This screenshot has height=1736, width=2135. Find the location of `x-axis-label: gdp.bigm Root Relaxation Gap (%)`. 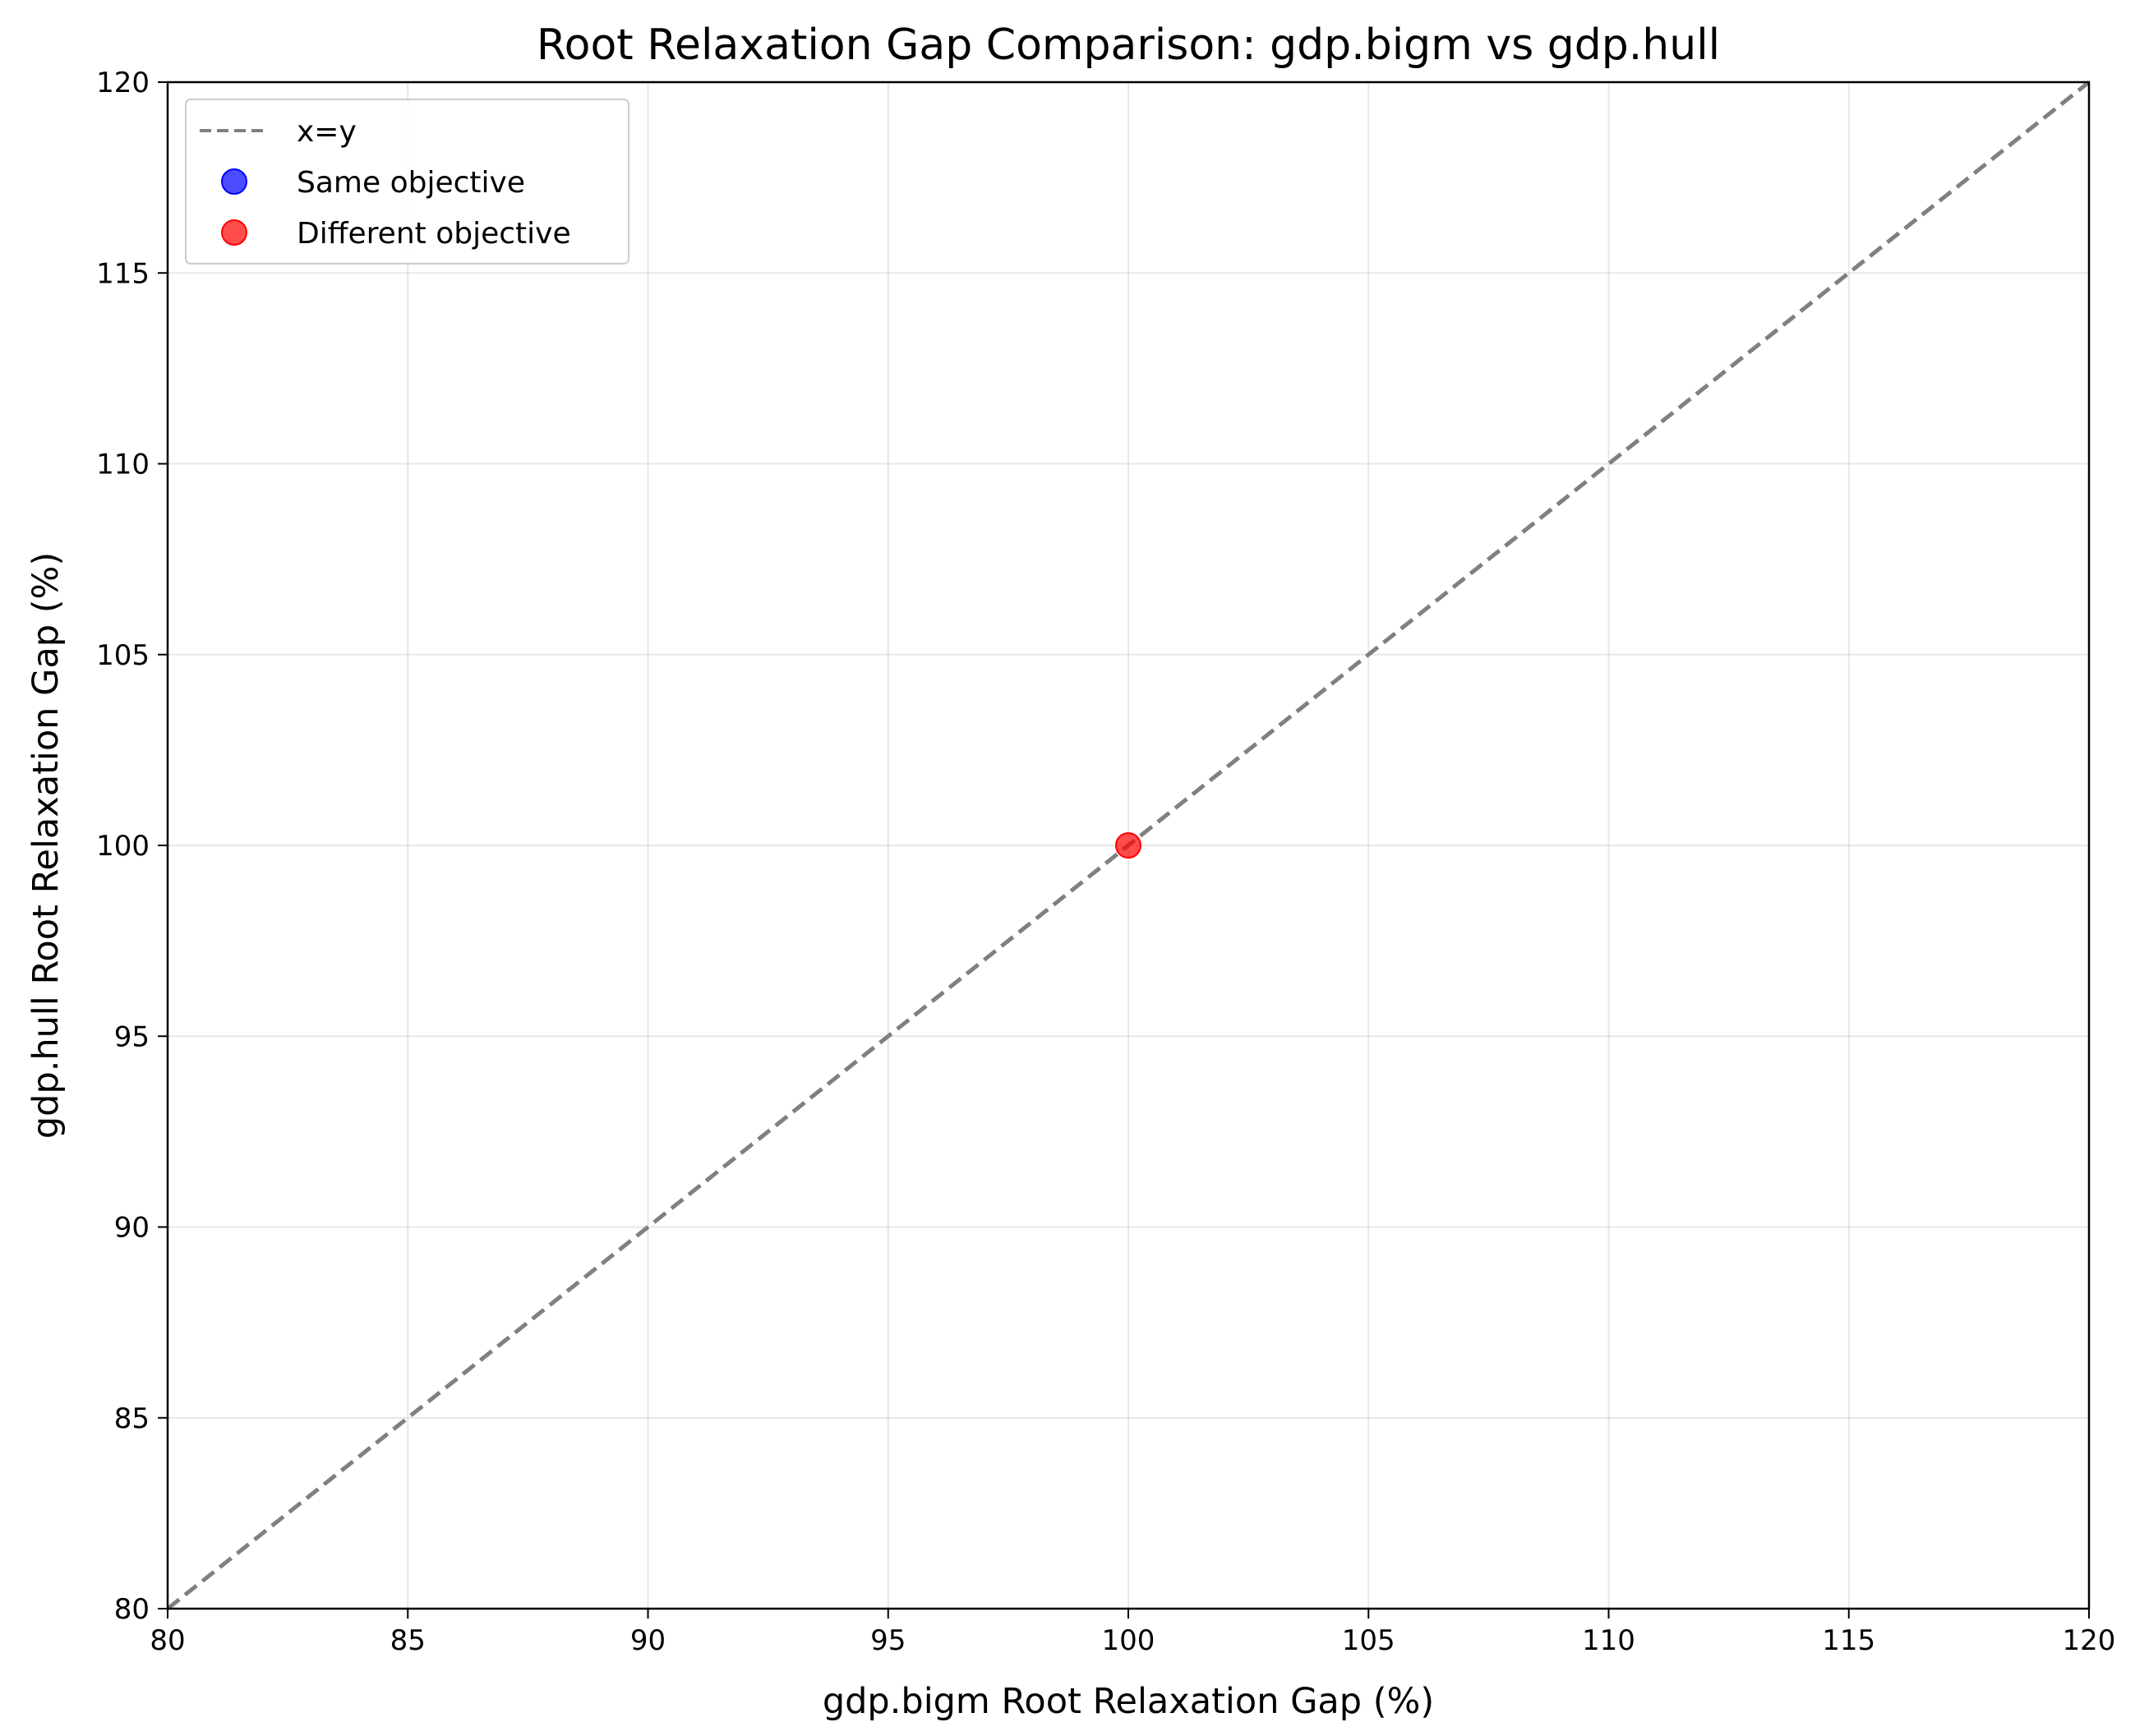

x-axis-label: gdp.bigm Root Relaxation Gap (%) is located at coordinates (1128, 1701).